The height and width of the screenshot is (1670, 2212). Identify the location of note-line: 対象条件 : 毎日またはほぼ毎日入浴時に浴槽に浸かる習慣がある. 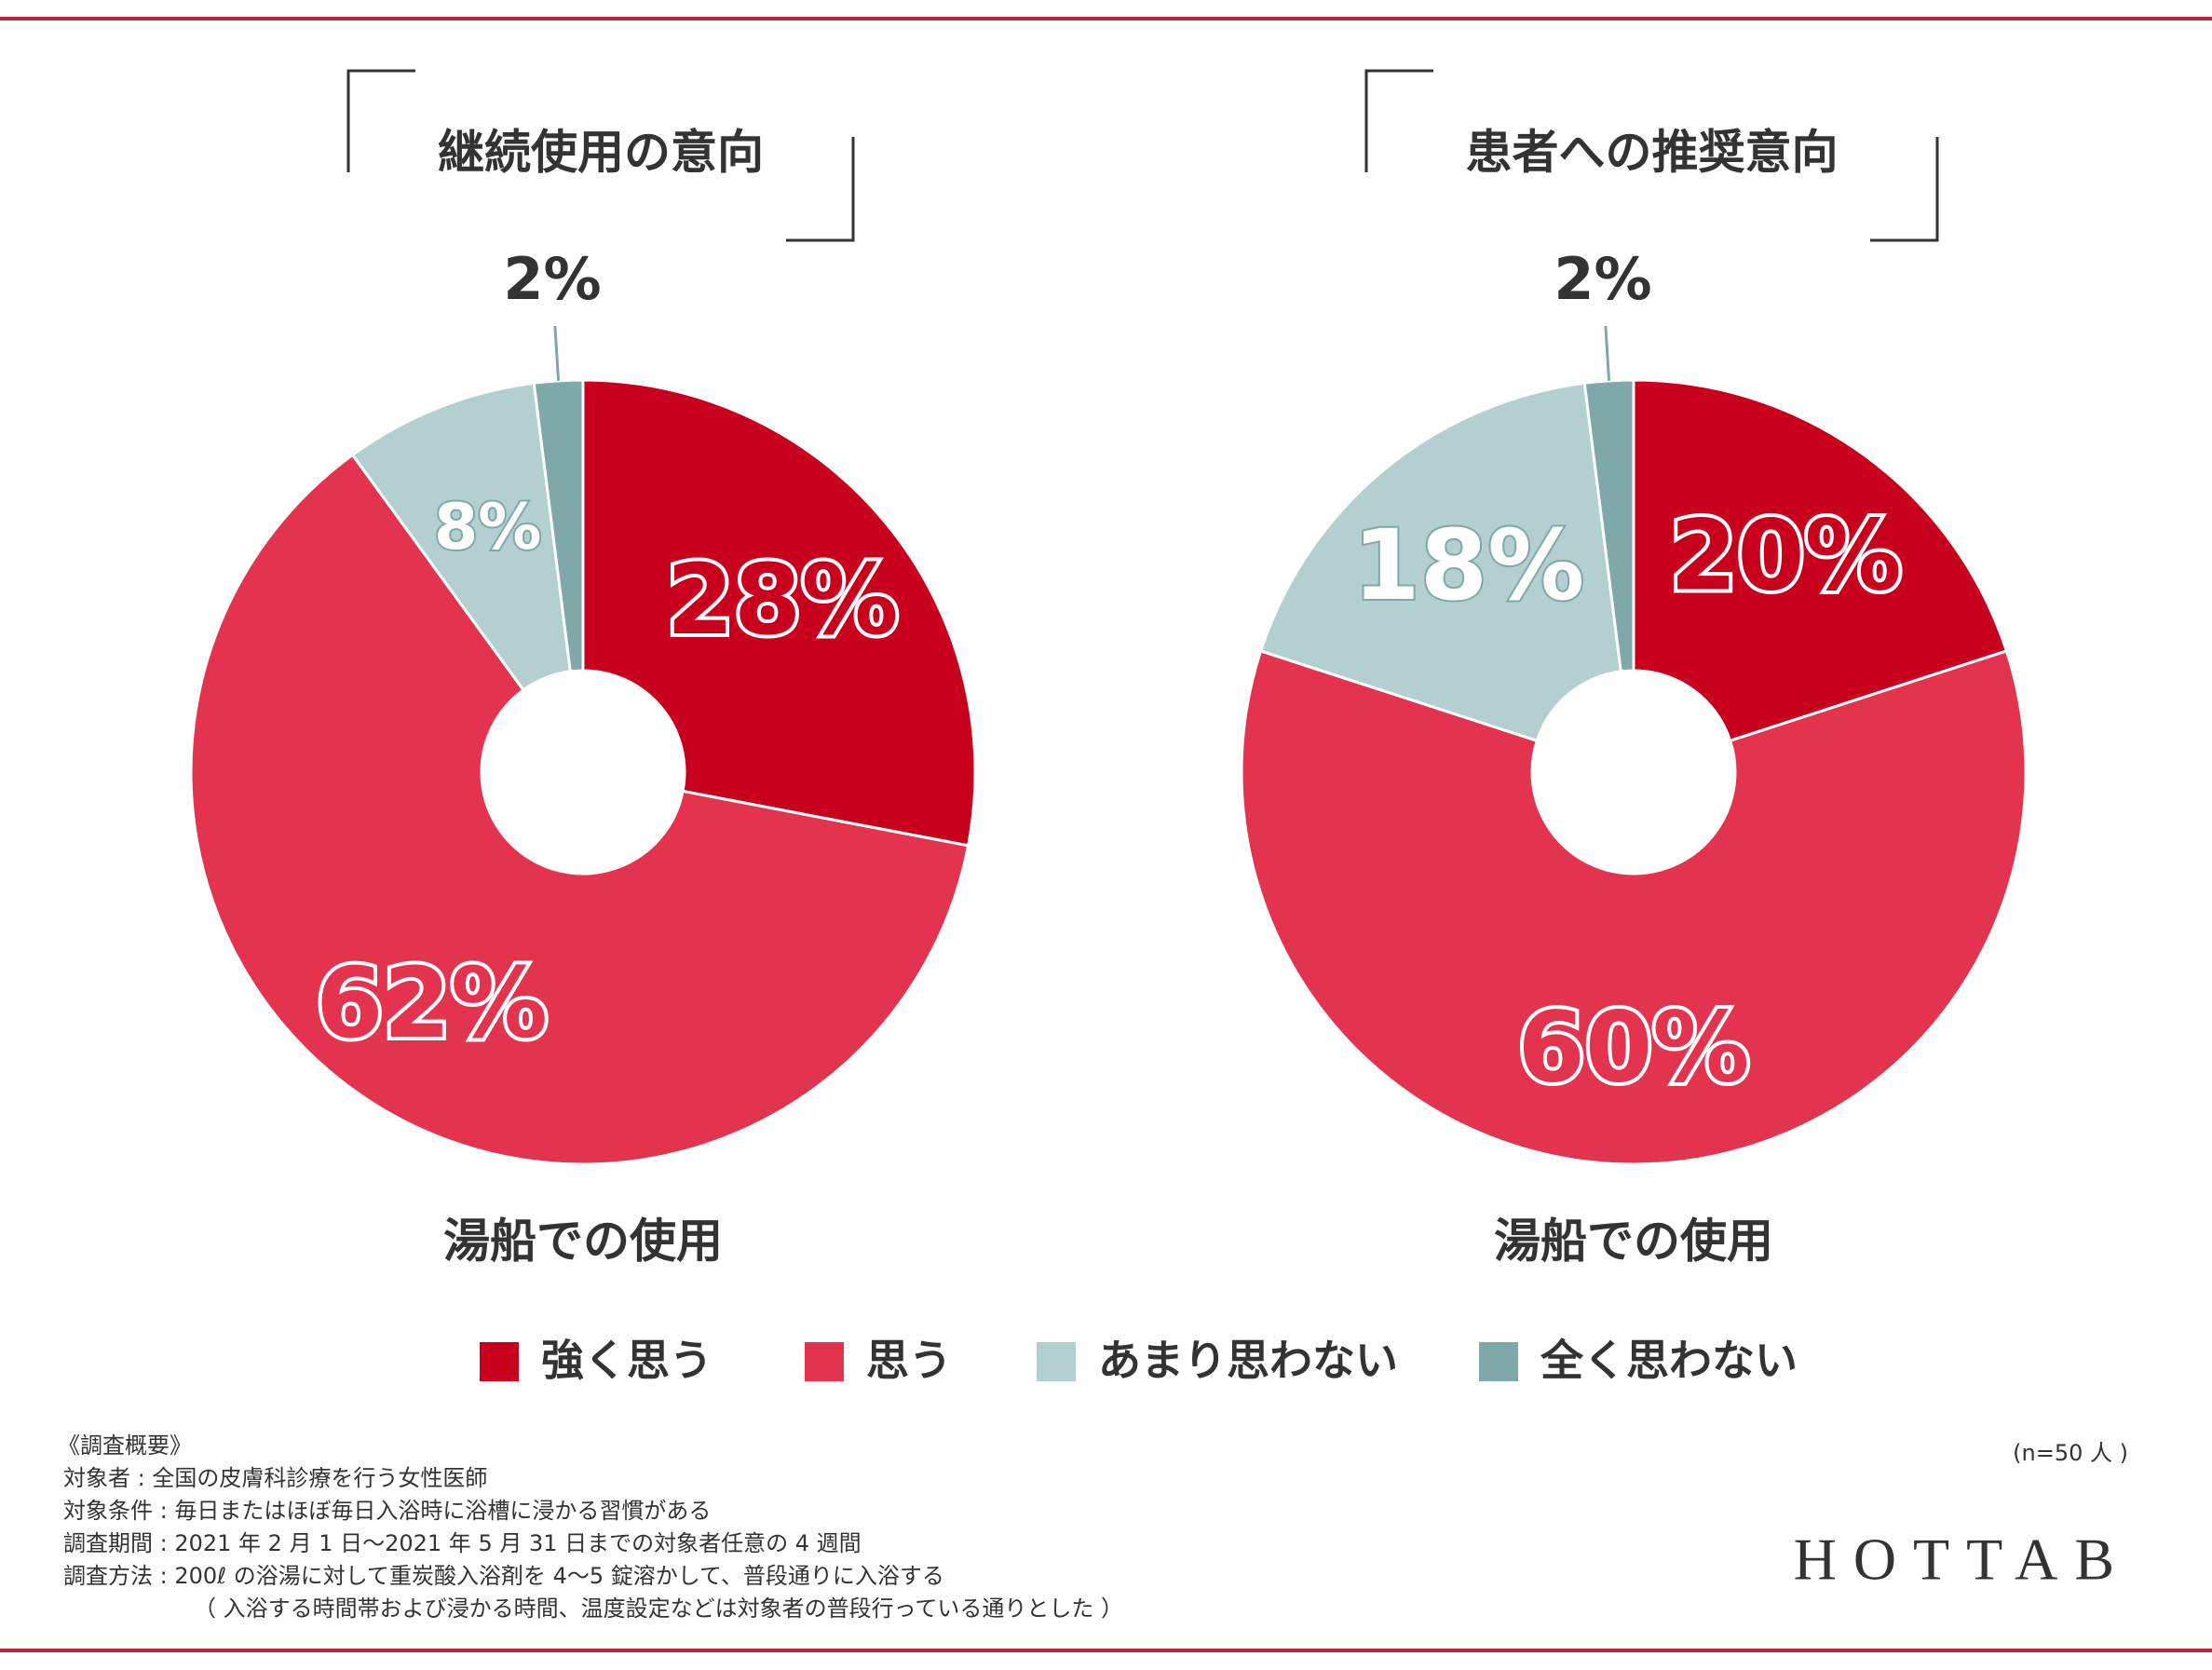
(387, 1511).